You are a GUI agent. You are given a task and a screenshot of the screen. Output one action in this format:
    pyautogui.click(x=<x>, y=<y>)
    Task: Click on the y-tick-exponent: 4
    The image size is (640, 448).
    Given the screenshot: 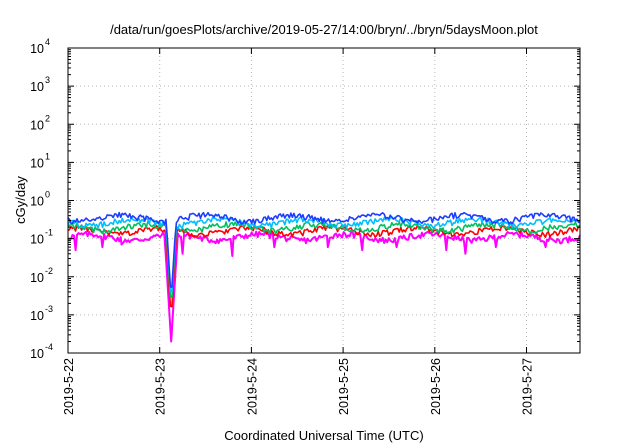 What is the action you would take?
    pyautogui.click(x=47, y=42)
    